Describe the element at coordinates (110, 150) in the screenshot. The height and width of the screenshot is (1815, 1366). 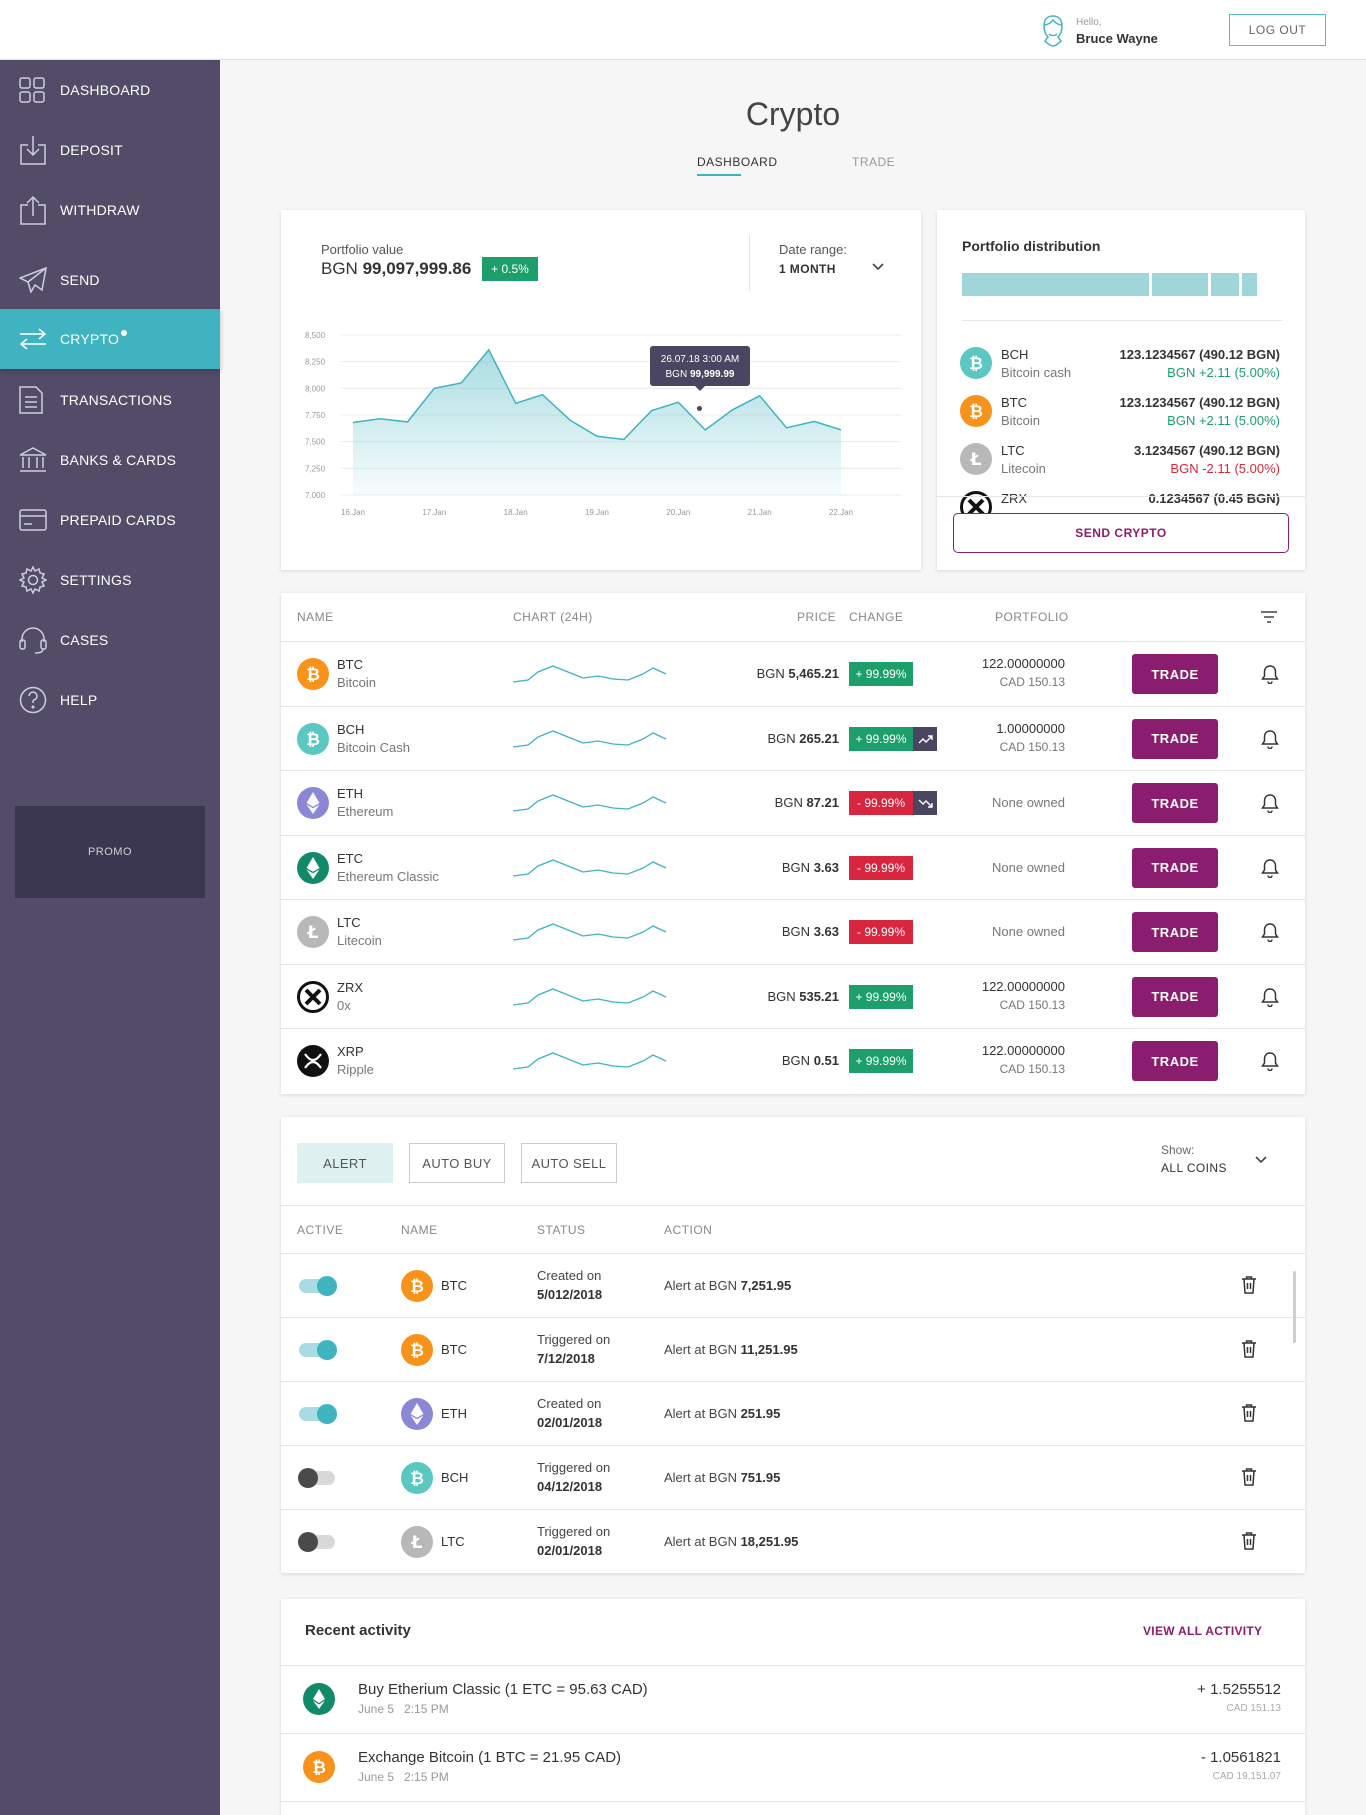
I see `sidebar-item-deposit: DEPOSIT` at that location.